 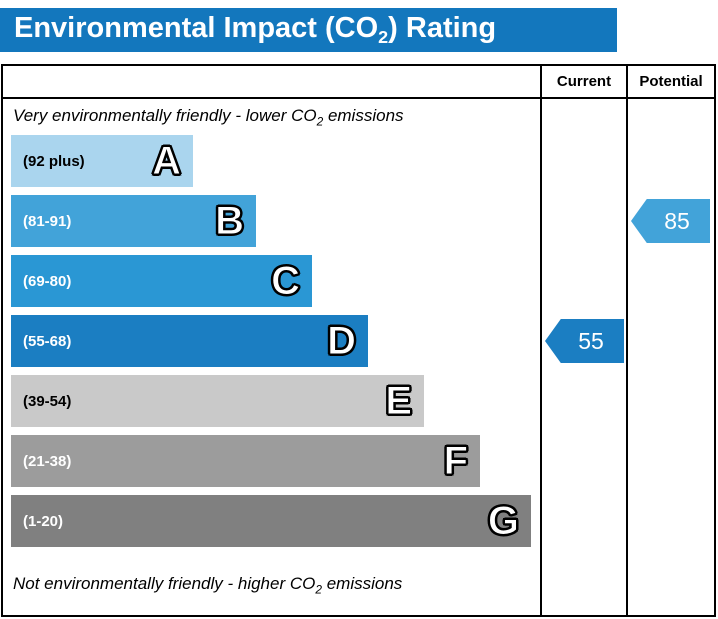 I want to click on chart-title-bar: Environmental Impact (CO2) Rating, so click(x=308, y=30).